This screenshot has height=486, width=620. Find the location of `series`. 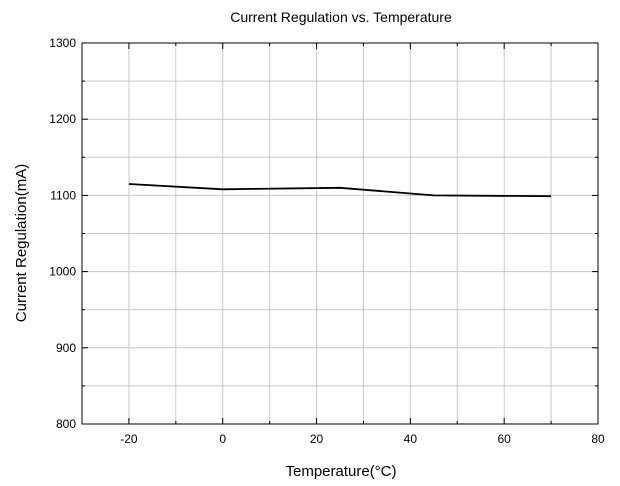

series is located at coordinates (340, 190).